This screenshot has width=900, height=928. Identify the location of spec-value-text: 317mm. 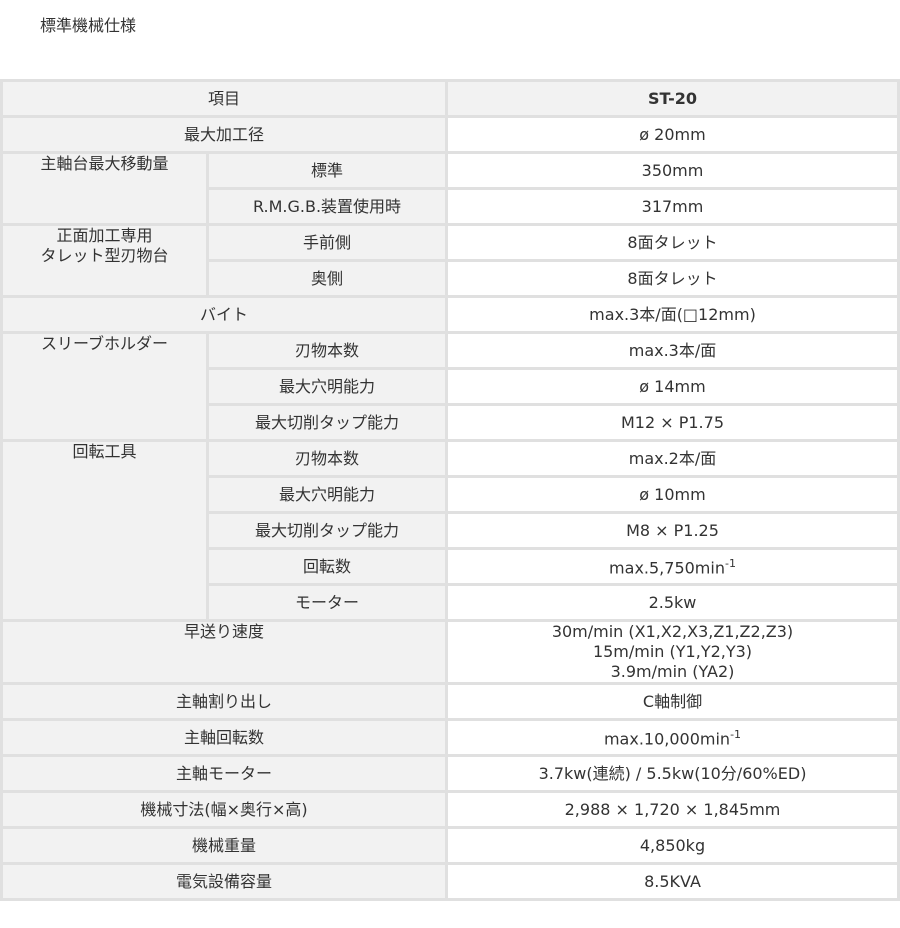
(672, 206).